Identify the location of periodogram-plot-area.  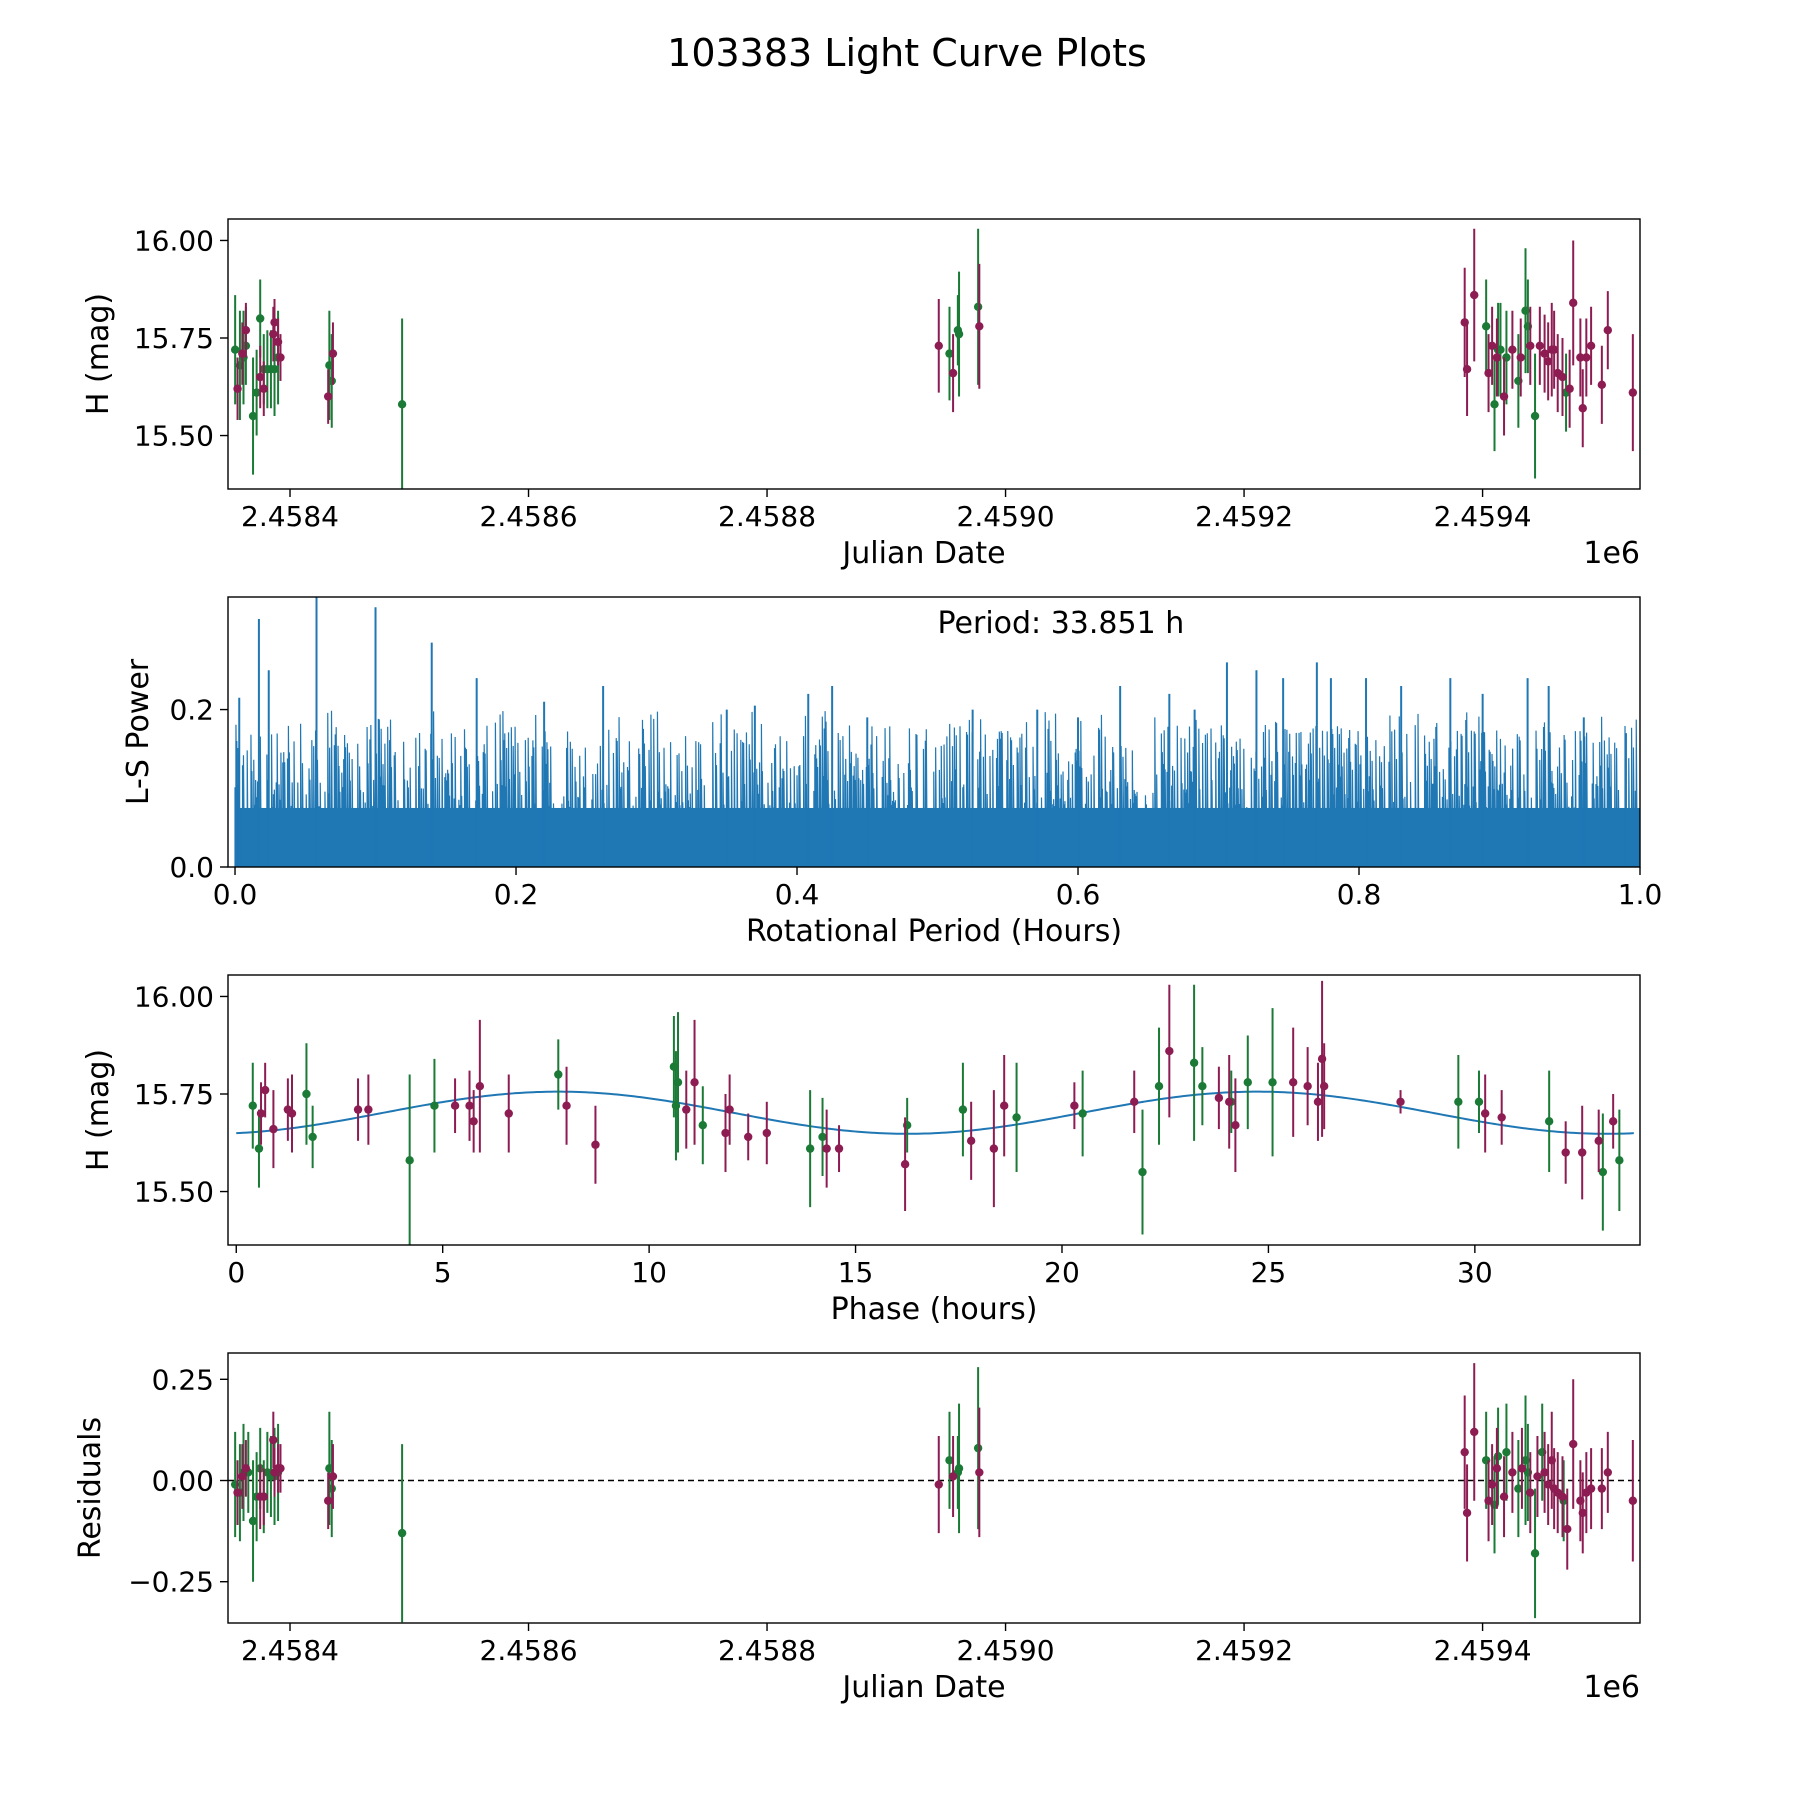
(937, 732).